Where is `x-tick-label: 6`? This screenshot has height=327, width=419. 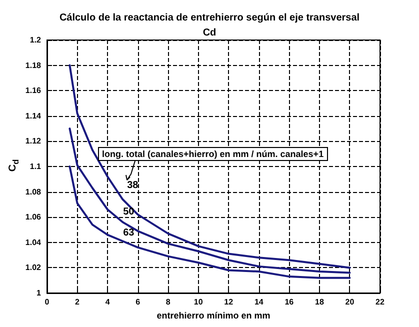
x-tick-label: 6 is located at coordinates (138, 302).